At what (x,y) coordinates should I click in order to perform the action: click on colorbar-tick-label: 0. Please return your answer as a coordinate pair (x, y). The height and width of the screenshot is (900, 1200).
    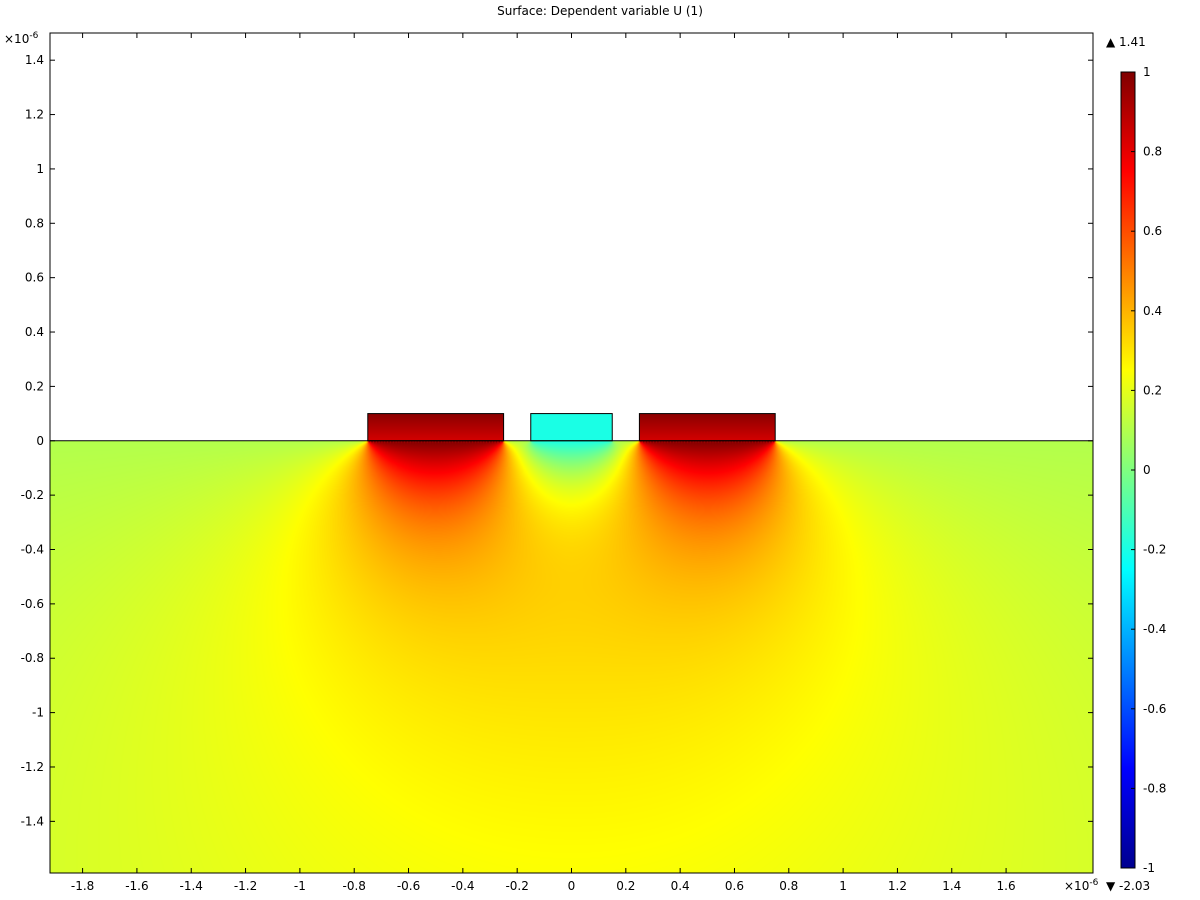
    Looking at the image, I should click on (1147, 470).